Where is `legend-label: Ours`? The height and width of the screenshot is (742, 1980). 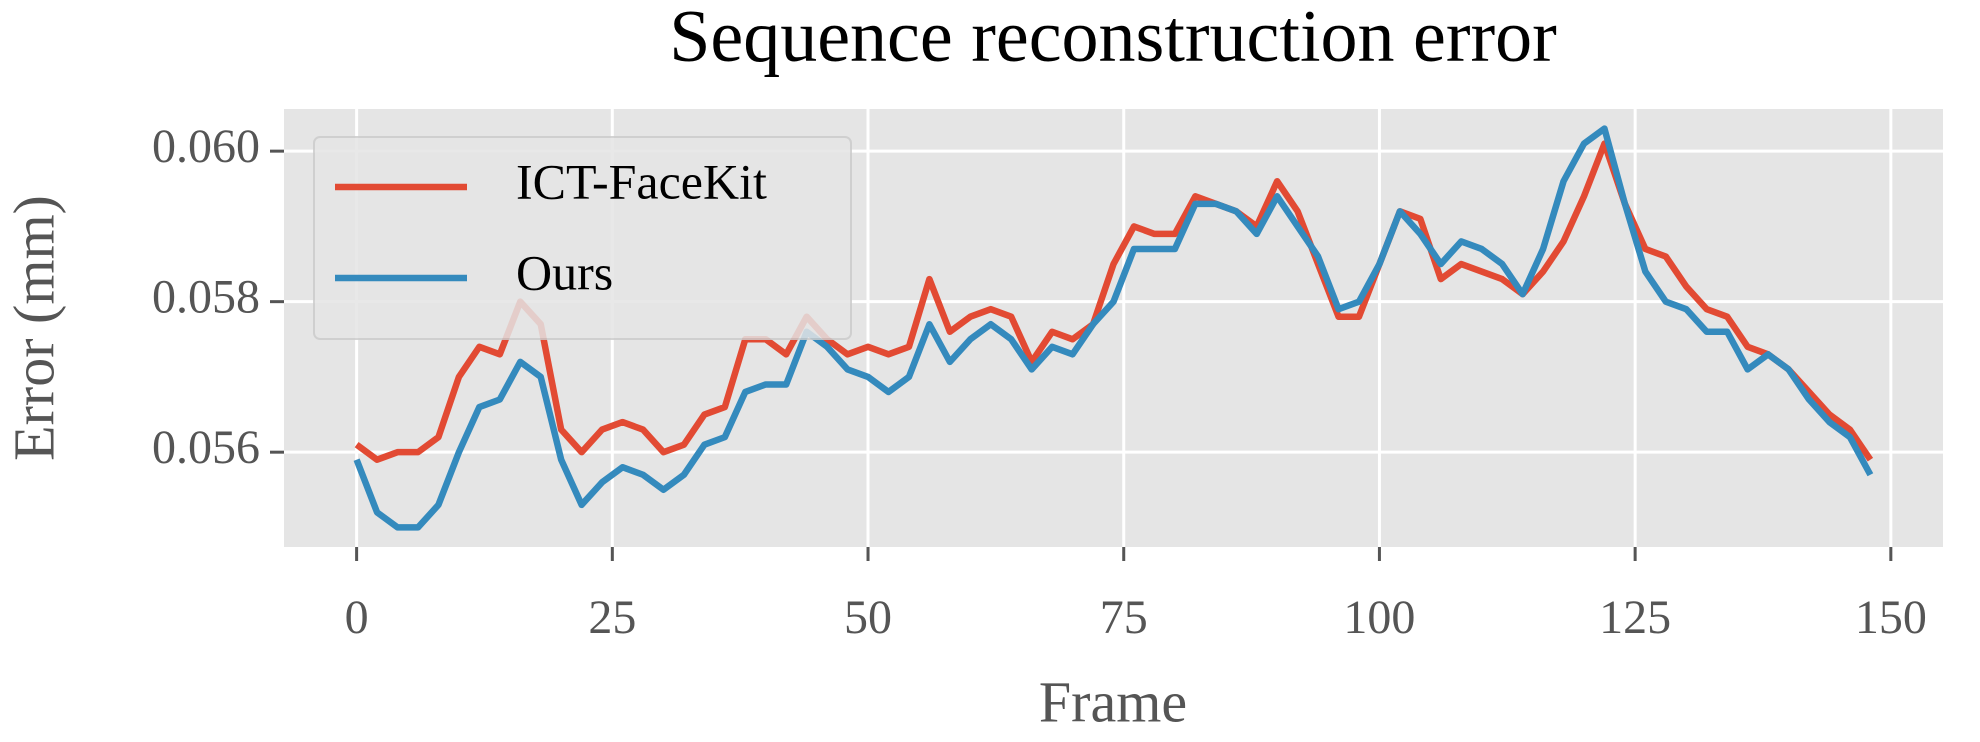 legend-label: Ours is located at coordinates (564, 272).